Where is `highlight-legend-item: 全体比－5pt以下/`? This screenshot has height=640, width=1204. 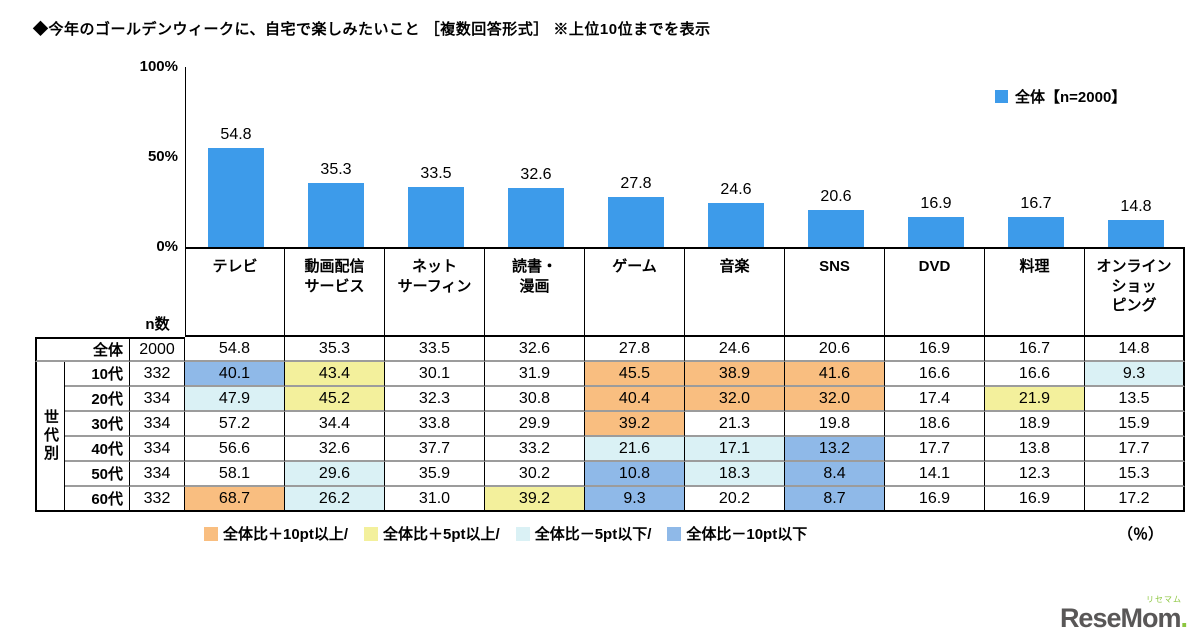
highlight-legend-item: 全体比－5pt以下/ is located at coordinates (583, 533).